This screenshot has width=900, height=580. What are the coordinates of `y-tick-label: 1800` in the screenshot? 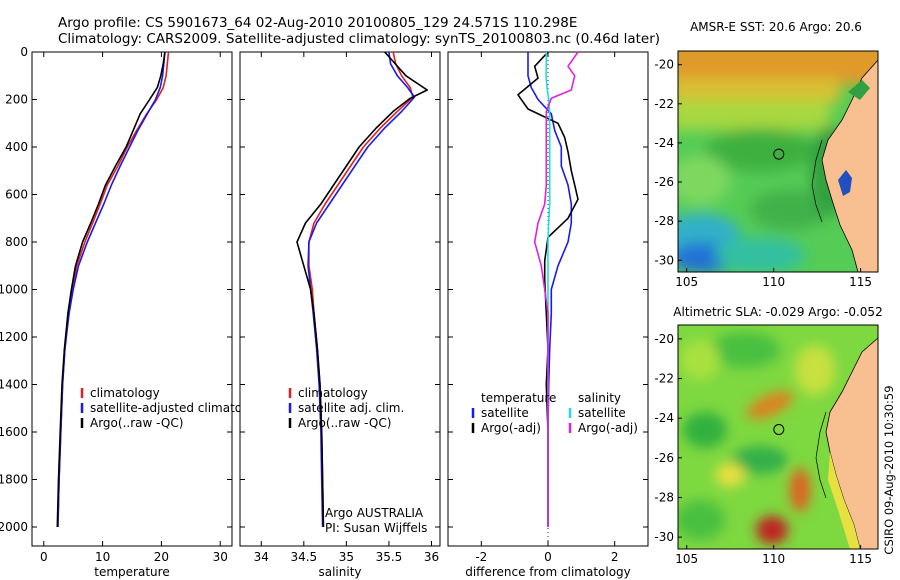 It's located at (14, 480).